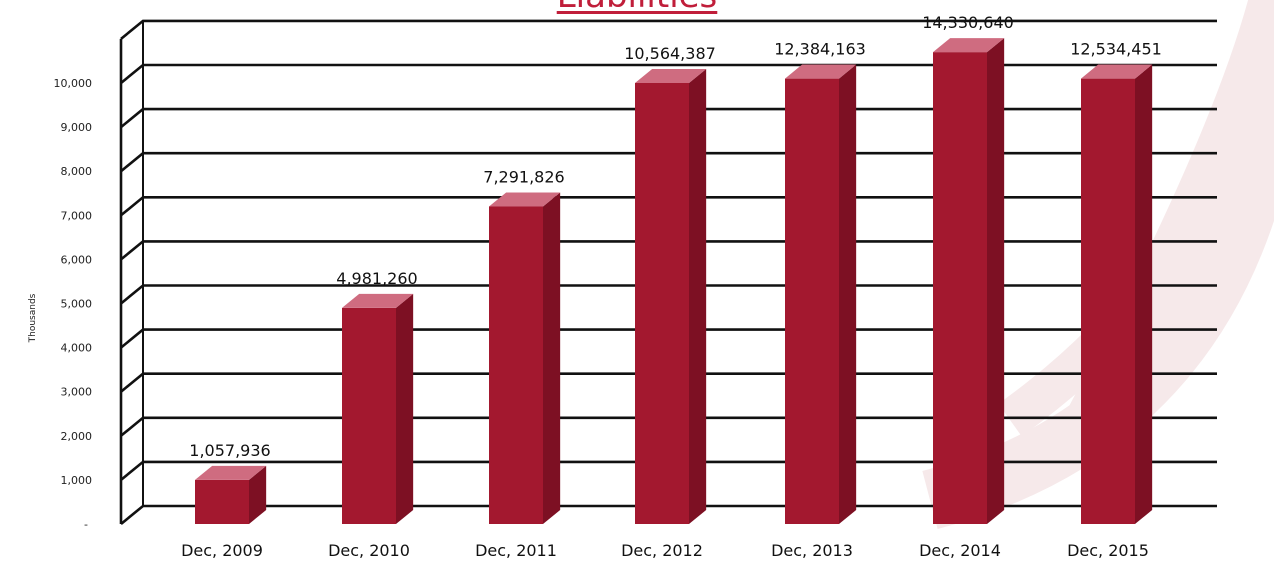  What do you see at coordinates (77, 259) in the screenshot?
I see `y-tick-label: 6,000` at bounding box center [77, 259].